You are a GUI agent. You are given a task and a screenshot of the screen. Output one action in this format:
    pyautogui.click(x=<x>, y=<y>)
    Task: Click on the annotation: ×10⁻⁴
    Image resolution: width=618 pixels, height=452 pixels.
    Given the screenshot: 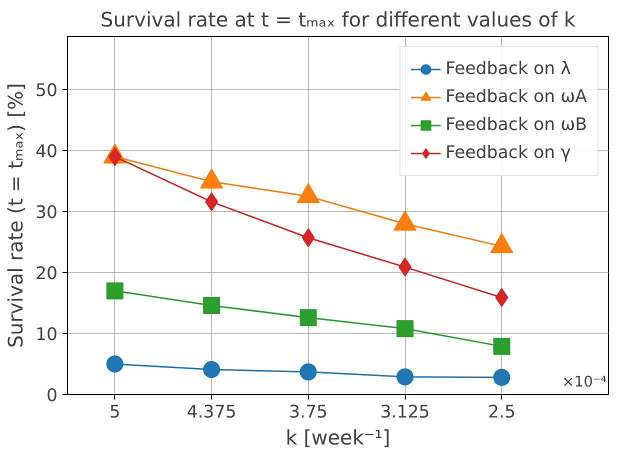 What is the action you would take?
    pyautogui.click(x=584, y=382)
    